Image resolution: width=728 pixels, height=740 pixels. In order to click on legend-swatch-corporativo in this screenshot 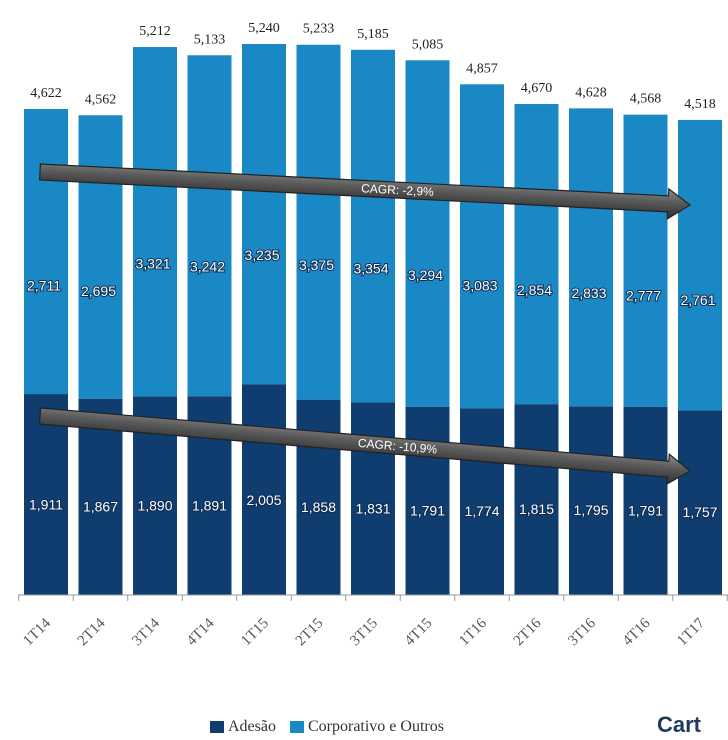, I will do `click(296, 727)`.